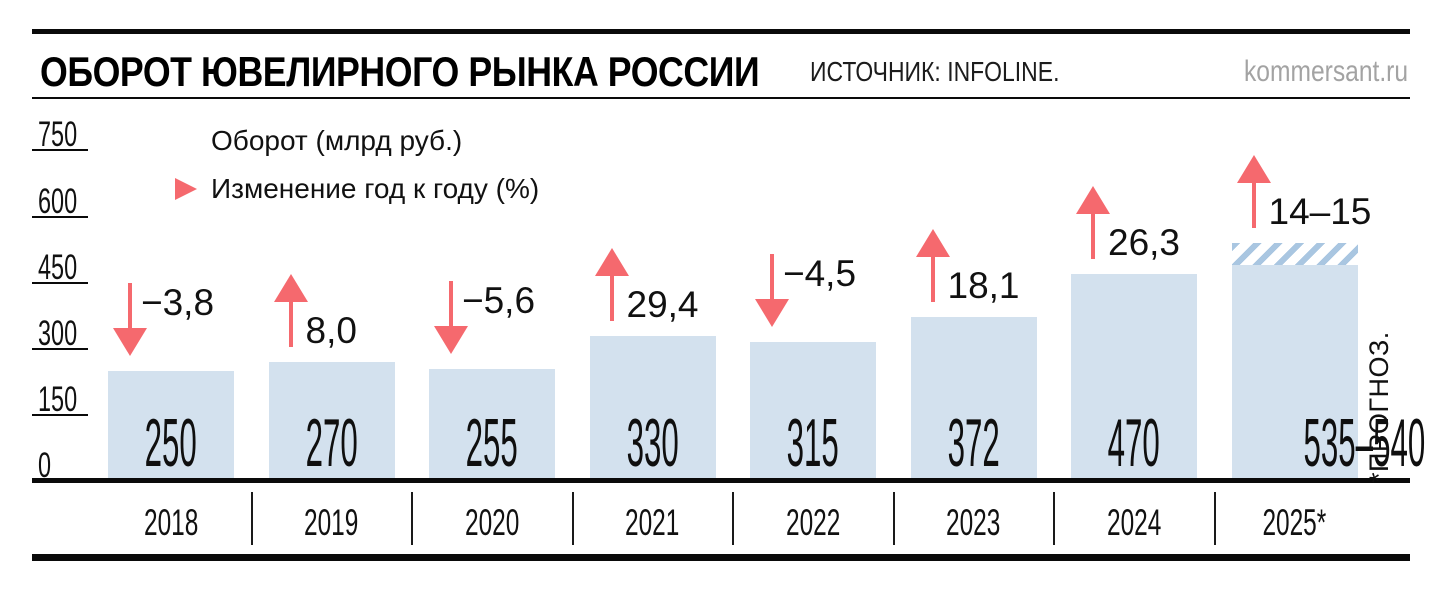  What do you see at coordinates (375, 188) in the screenshot?
I see `legend-change-label: Изменение год к году (%)` at bounding box center [375, 188].